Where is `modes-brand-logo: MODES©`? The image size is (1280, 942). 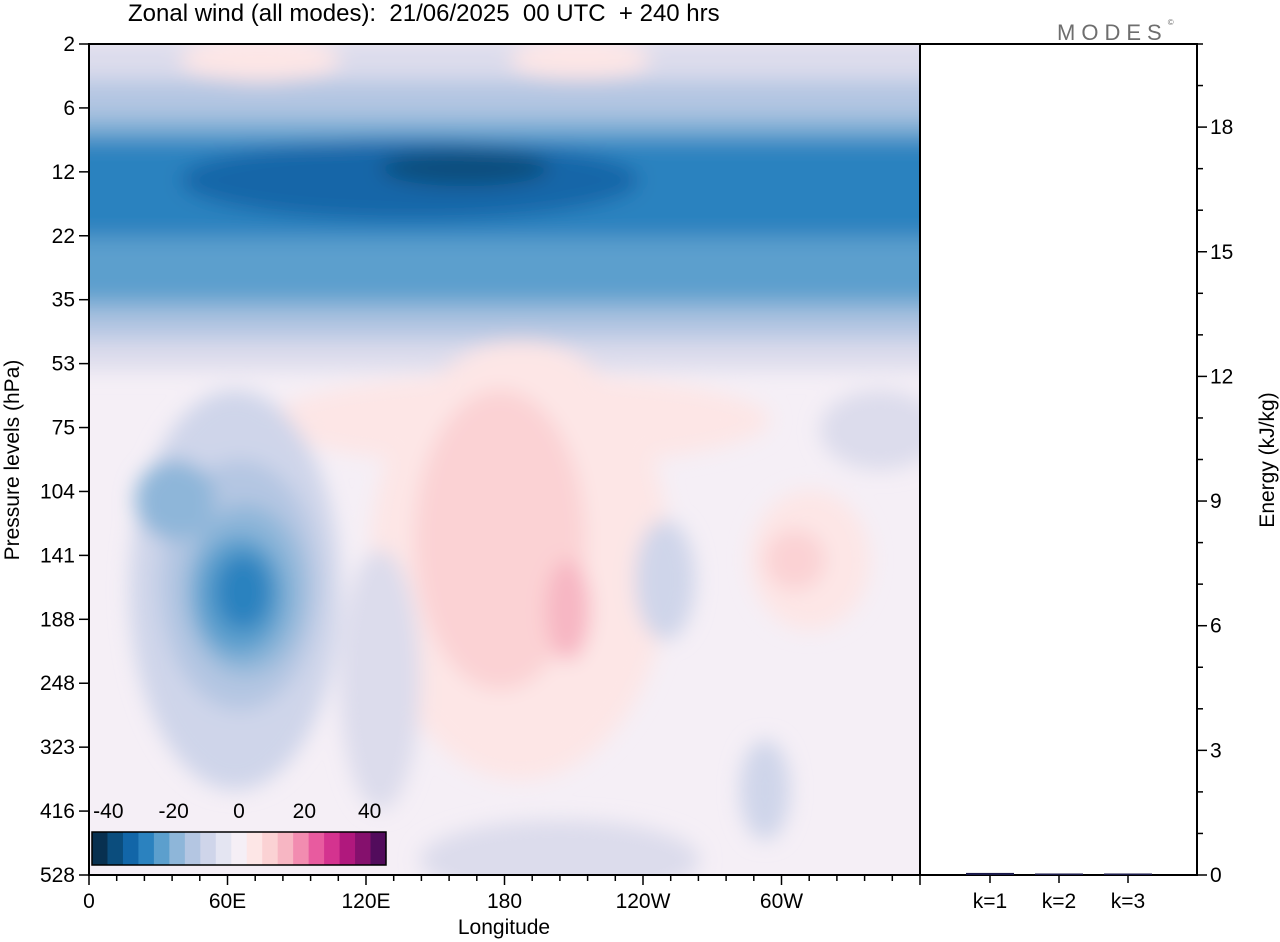 modes-brand-logo: MODES© is located at coordinates (1115, 32).